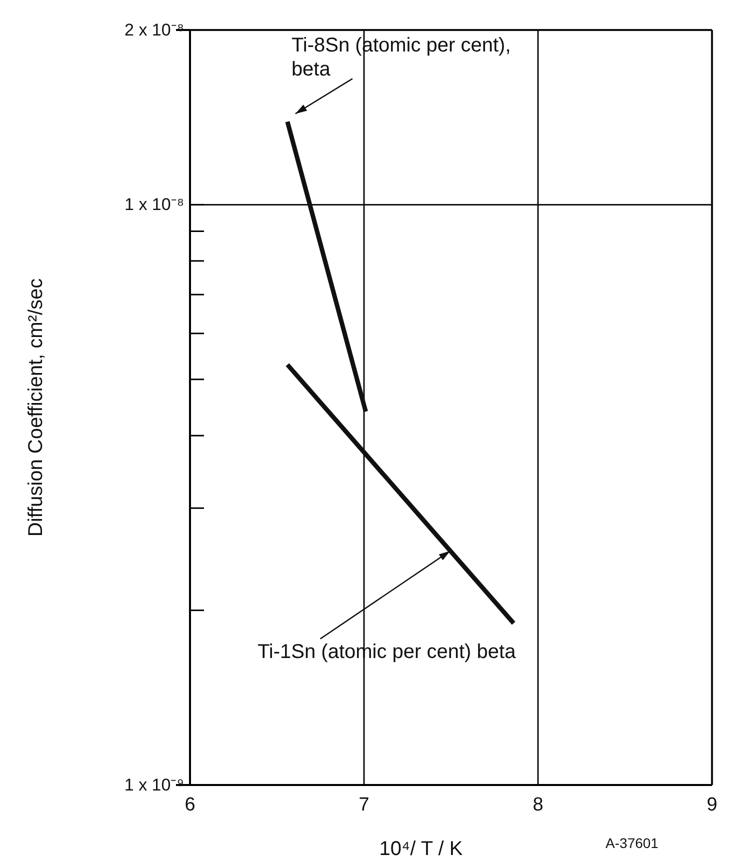 This screenshot has width=738, height=867. What do you see at coordinates (421, 849) in the screenshot?
I see `x-axis-title: 10⁴/ T / K` at bounding box center [421, 849].